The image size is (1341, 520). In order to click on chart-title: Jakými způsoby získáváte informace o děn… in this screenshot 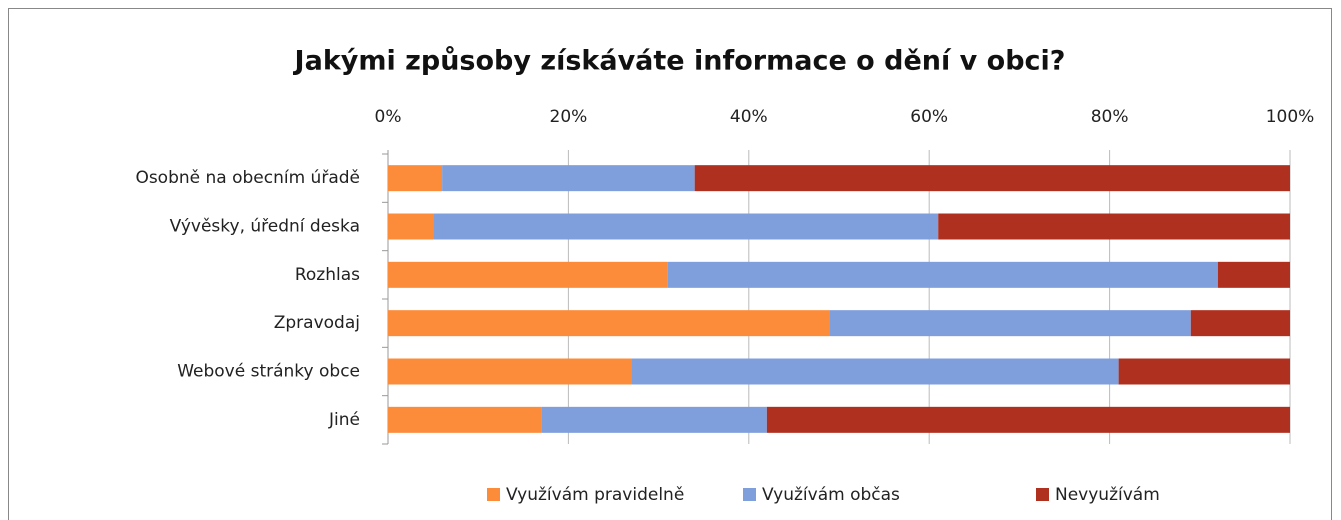, I will do `click(679, 61)`.